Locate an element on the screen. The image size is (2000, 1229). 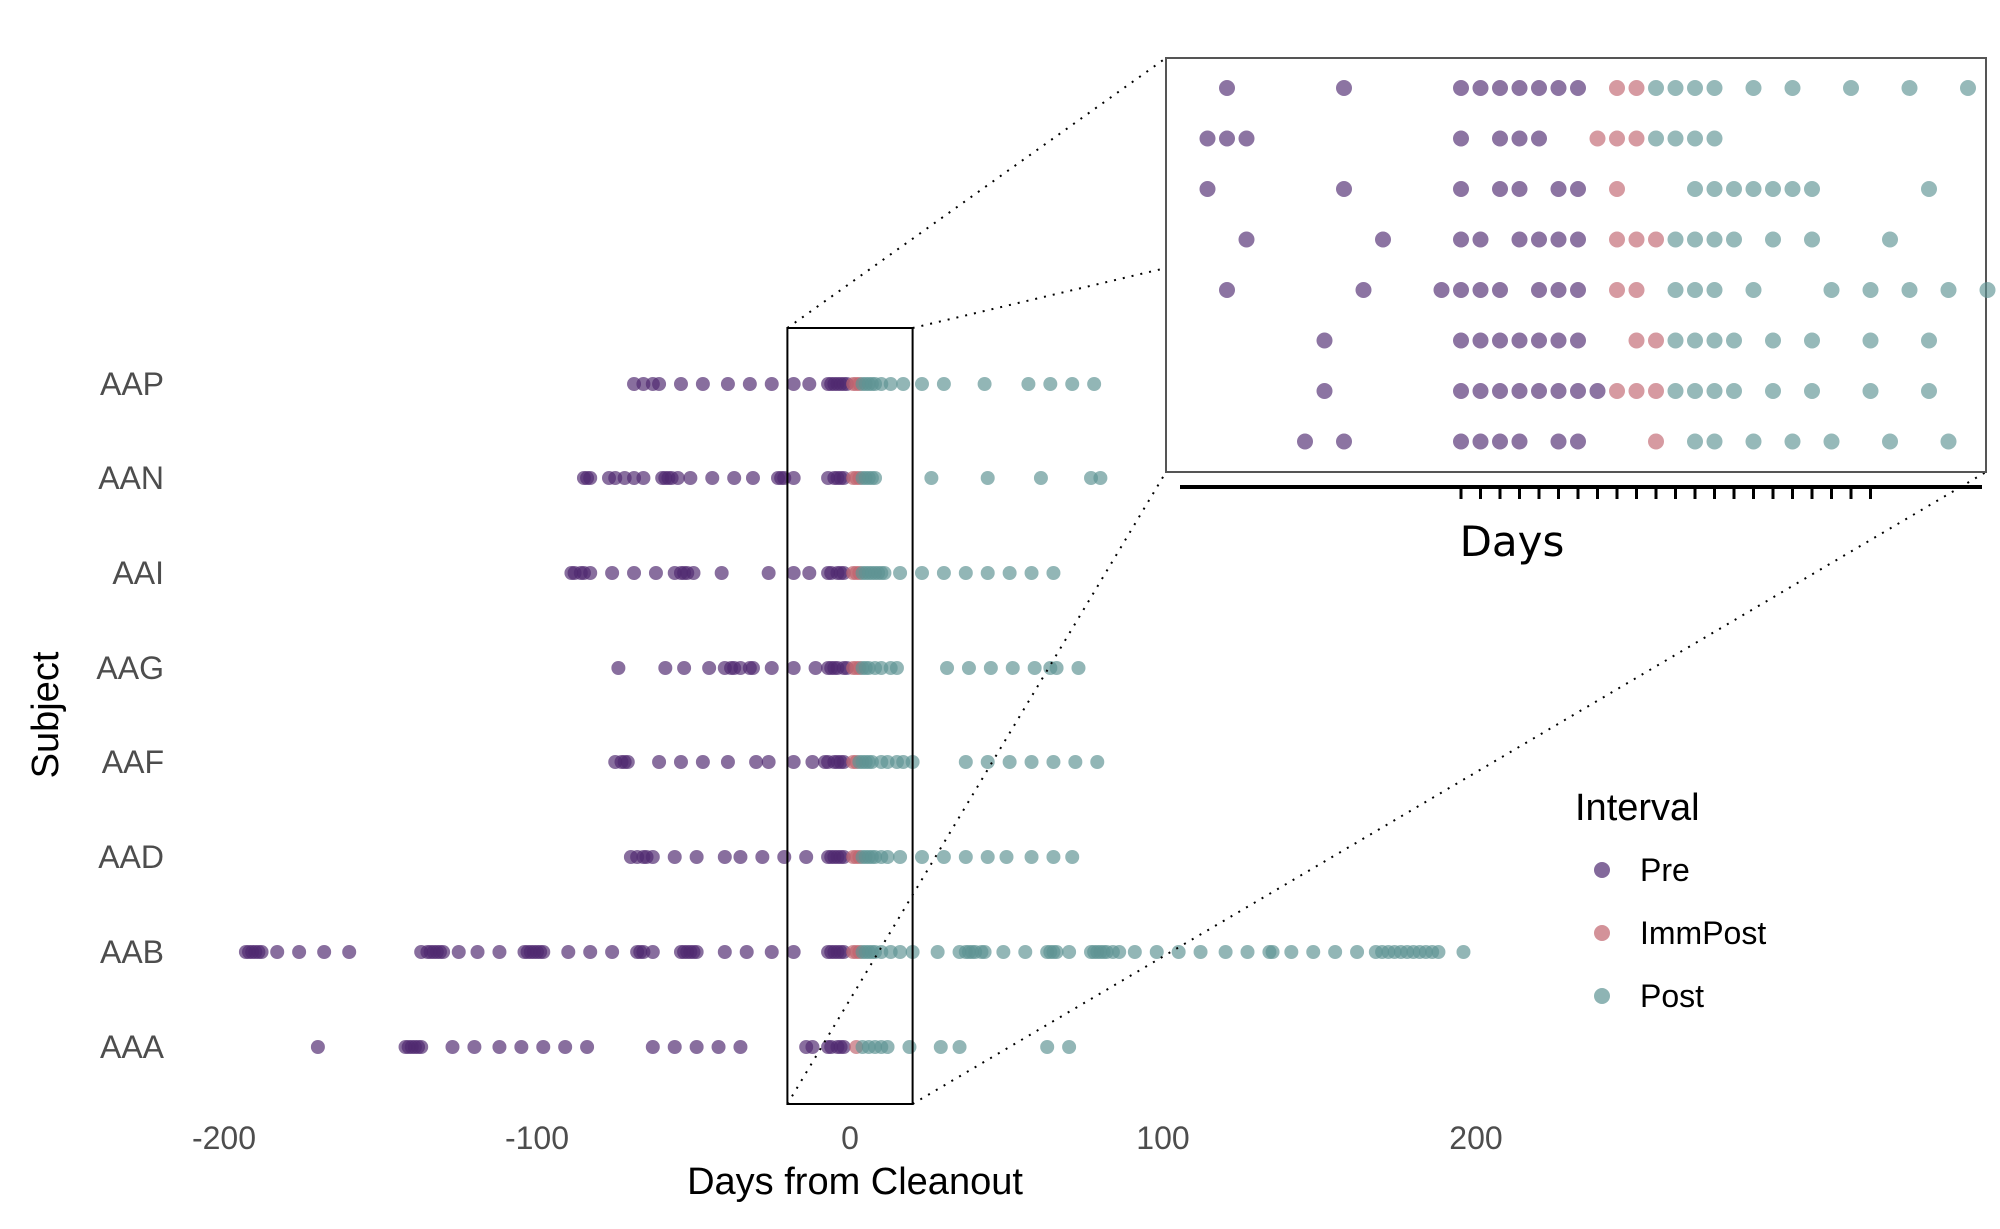
x-tick-label: 100 is located at coordinates (1162, 1138).